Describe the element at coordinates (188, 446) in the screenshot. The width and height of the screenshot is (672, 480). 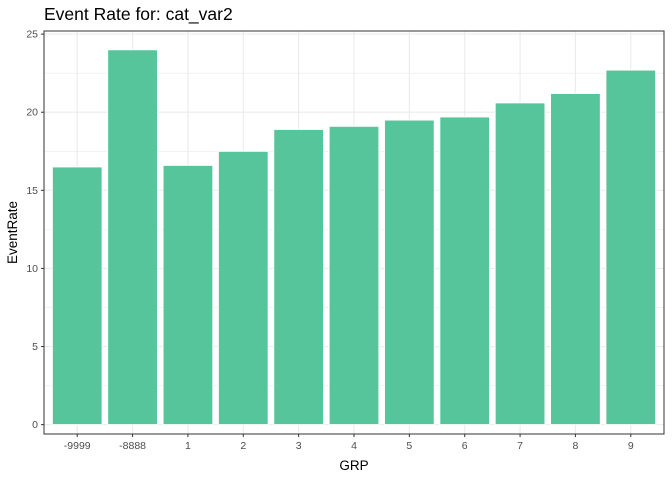
I see `x-tick-label: 1` at that location.